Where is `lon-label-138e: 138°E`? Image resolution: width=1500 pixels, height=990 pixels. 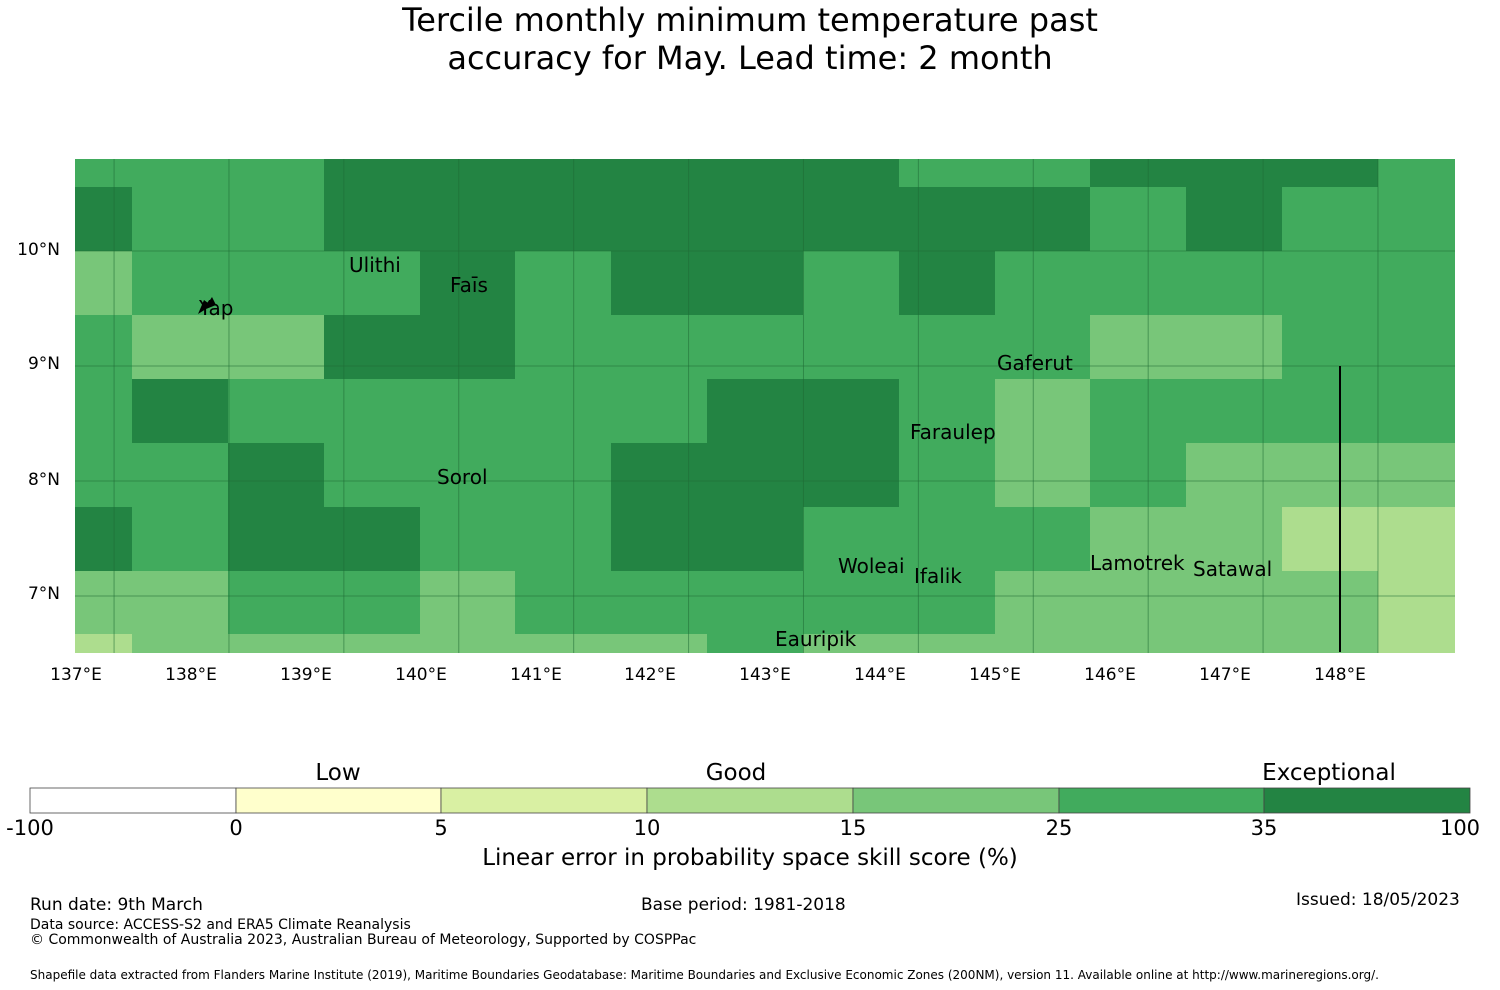
lon-label-138e: 138°E is located at coordinates (191, 675).